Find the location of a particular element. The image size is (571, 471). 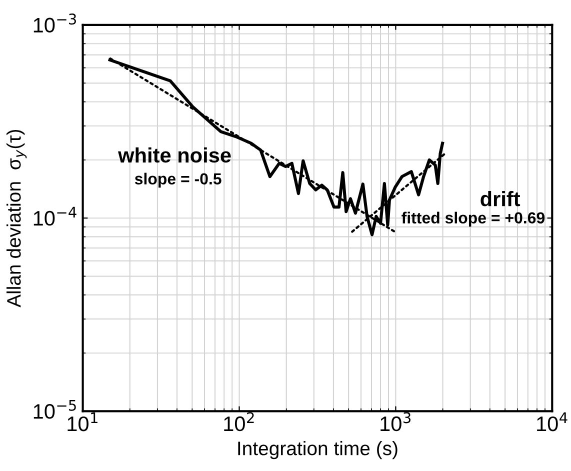

x-tick-label: 10$^{3}$ is located at coordinates (395, 422).